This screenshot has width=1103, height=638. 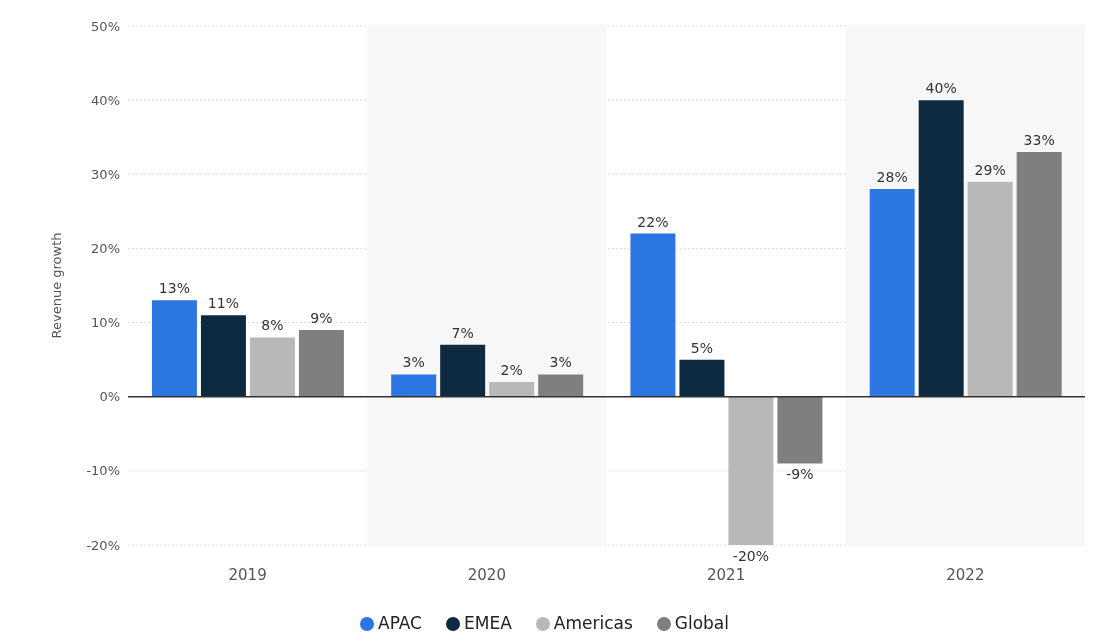 What do you see at coordinates (653, 221) in the screenshot?
I see `data-label: 22%` at bounding box center [653, 221].